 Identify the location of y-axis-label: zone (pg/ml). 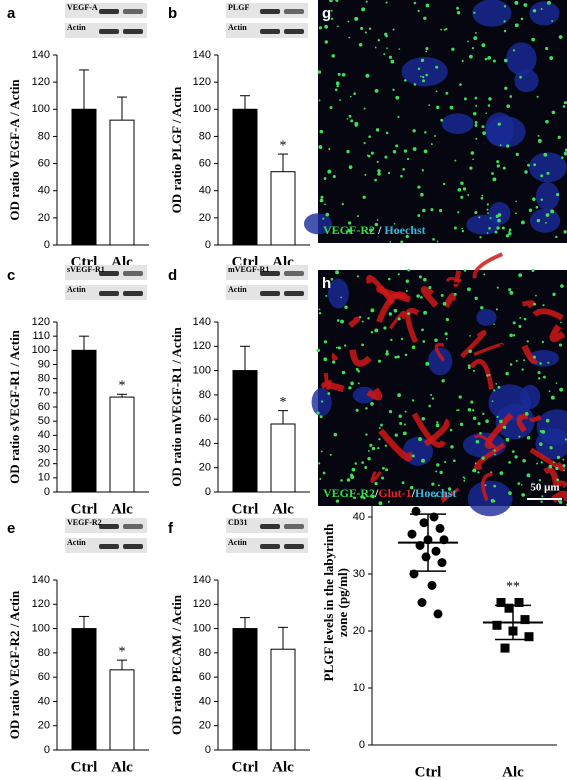
(342, 602).